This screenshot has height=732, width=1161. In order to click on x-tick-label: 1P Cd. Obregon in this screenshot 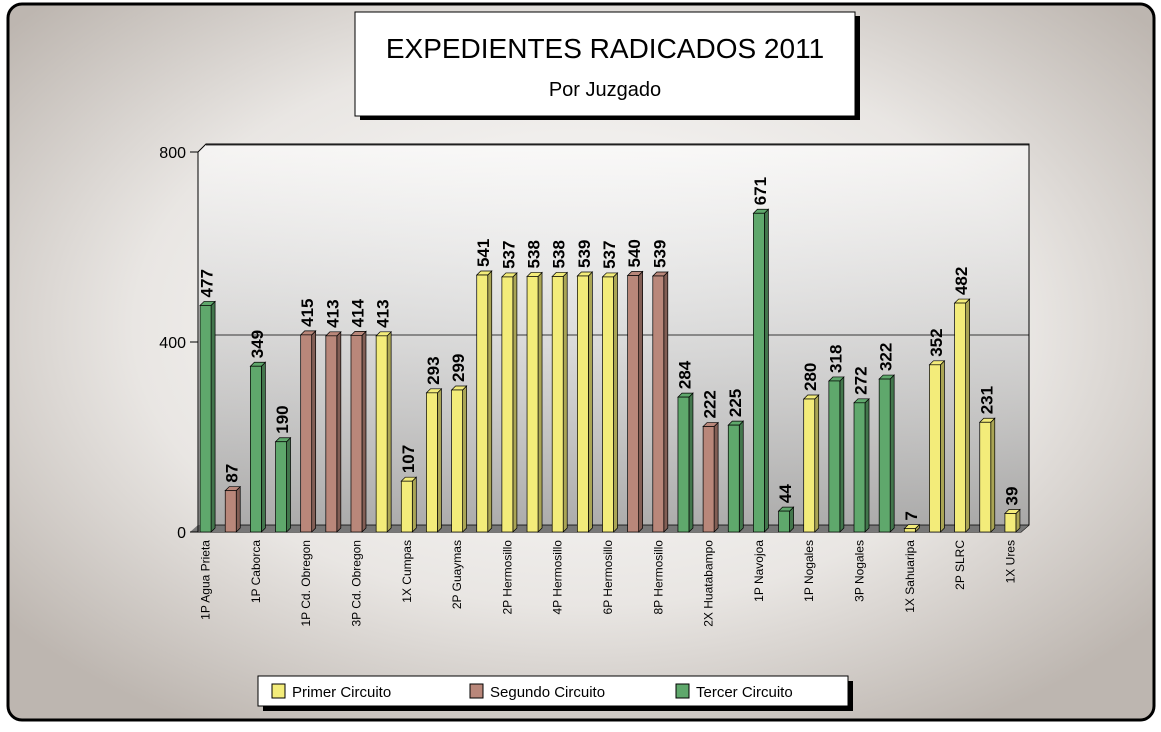, I will do `click(306, 583)`.